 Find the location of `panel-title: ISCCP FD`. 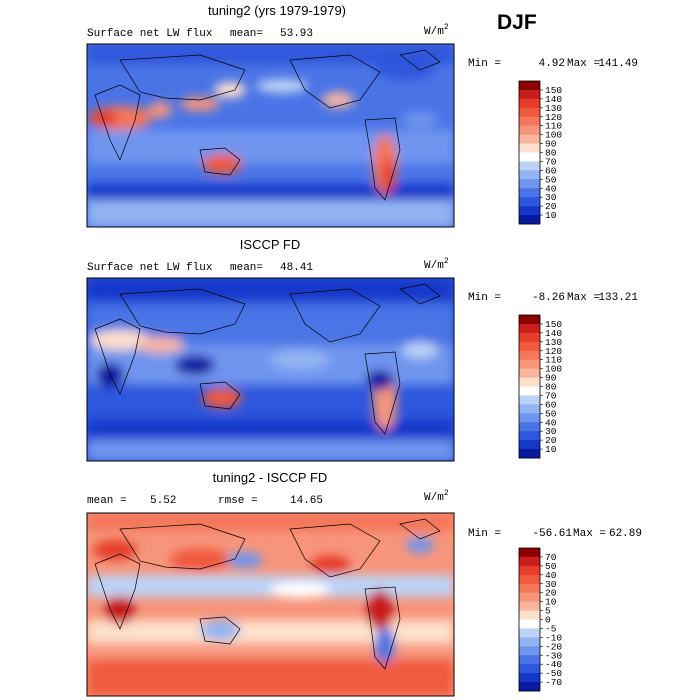

panel-title: ISCCP FD is located at coordinates (270, 244).